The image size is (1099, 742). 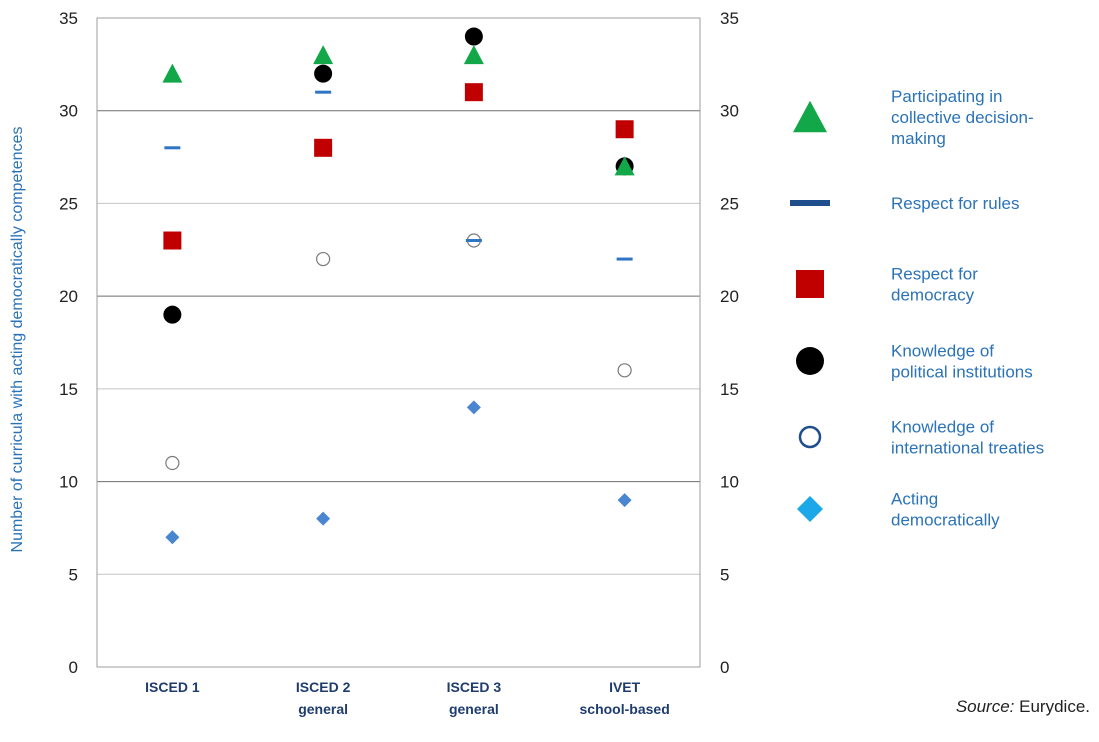 I want to click on legend-item: Respect for democracy, so click(x=887, y=285).